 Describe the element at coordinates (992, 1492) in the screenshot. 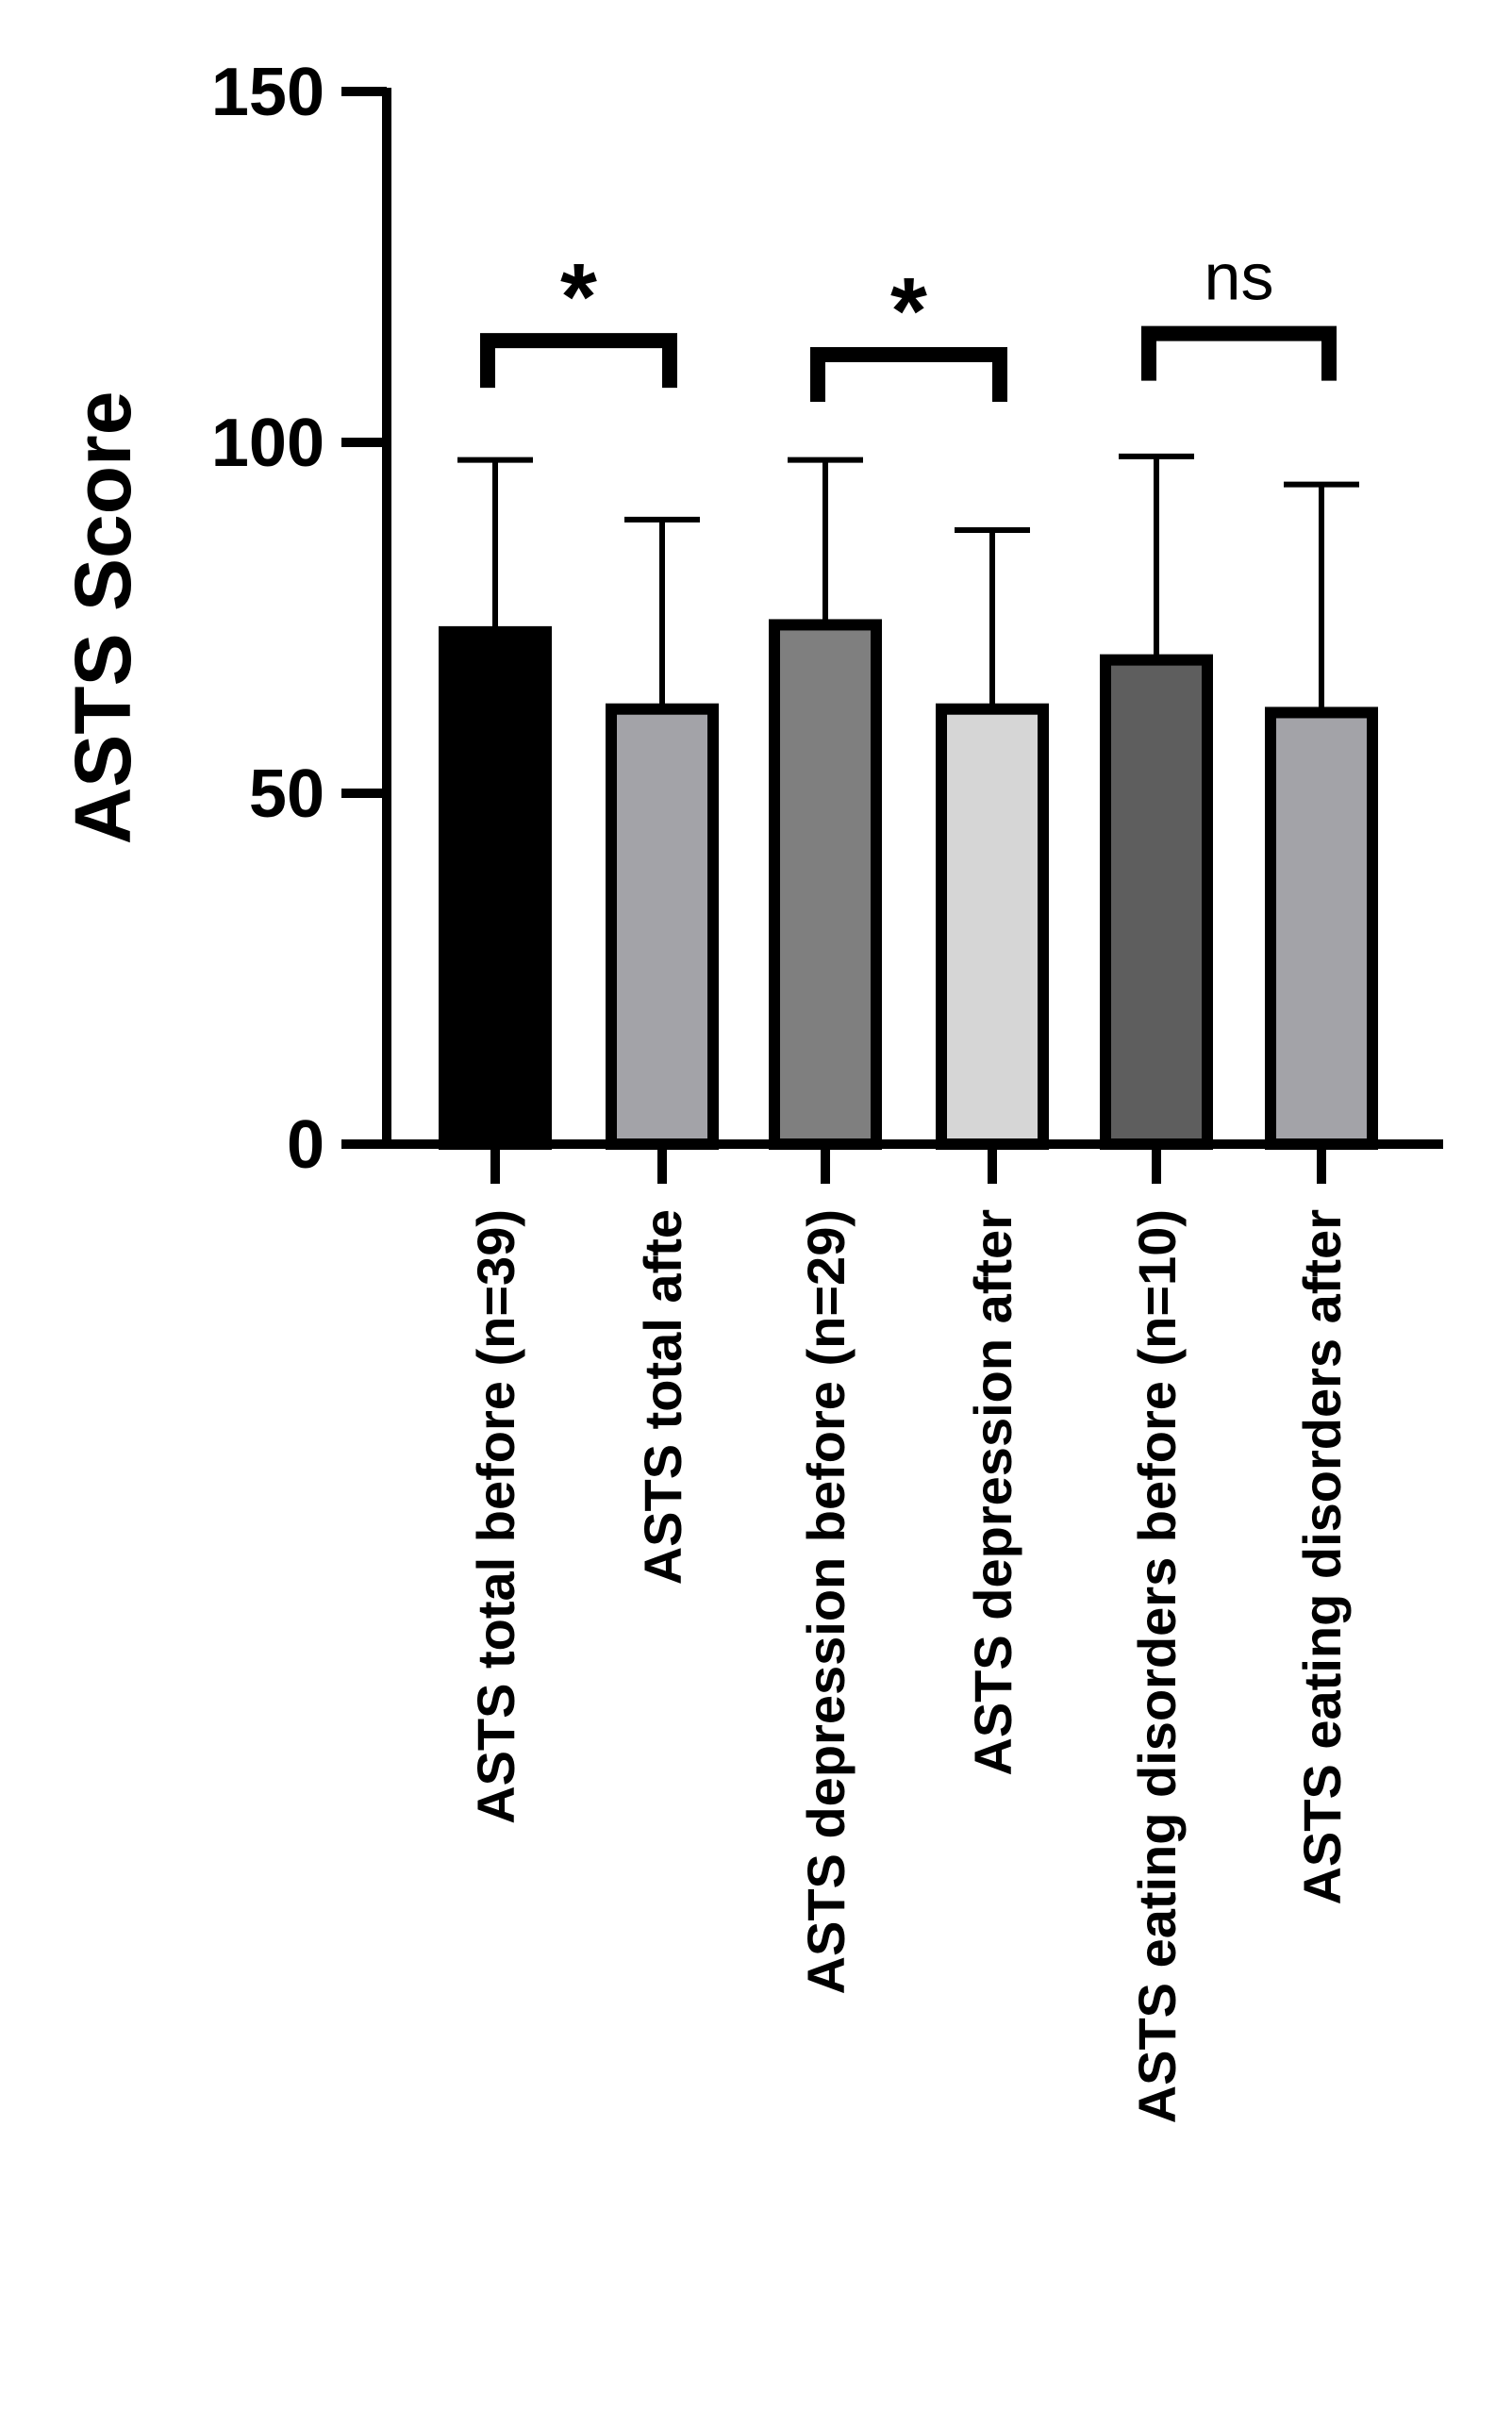

I see `x-category-label: ASTS depression after` at that location.